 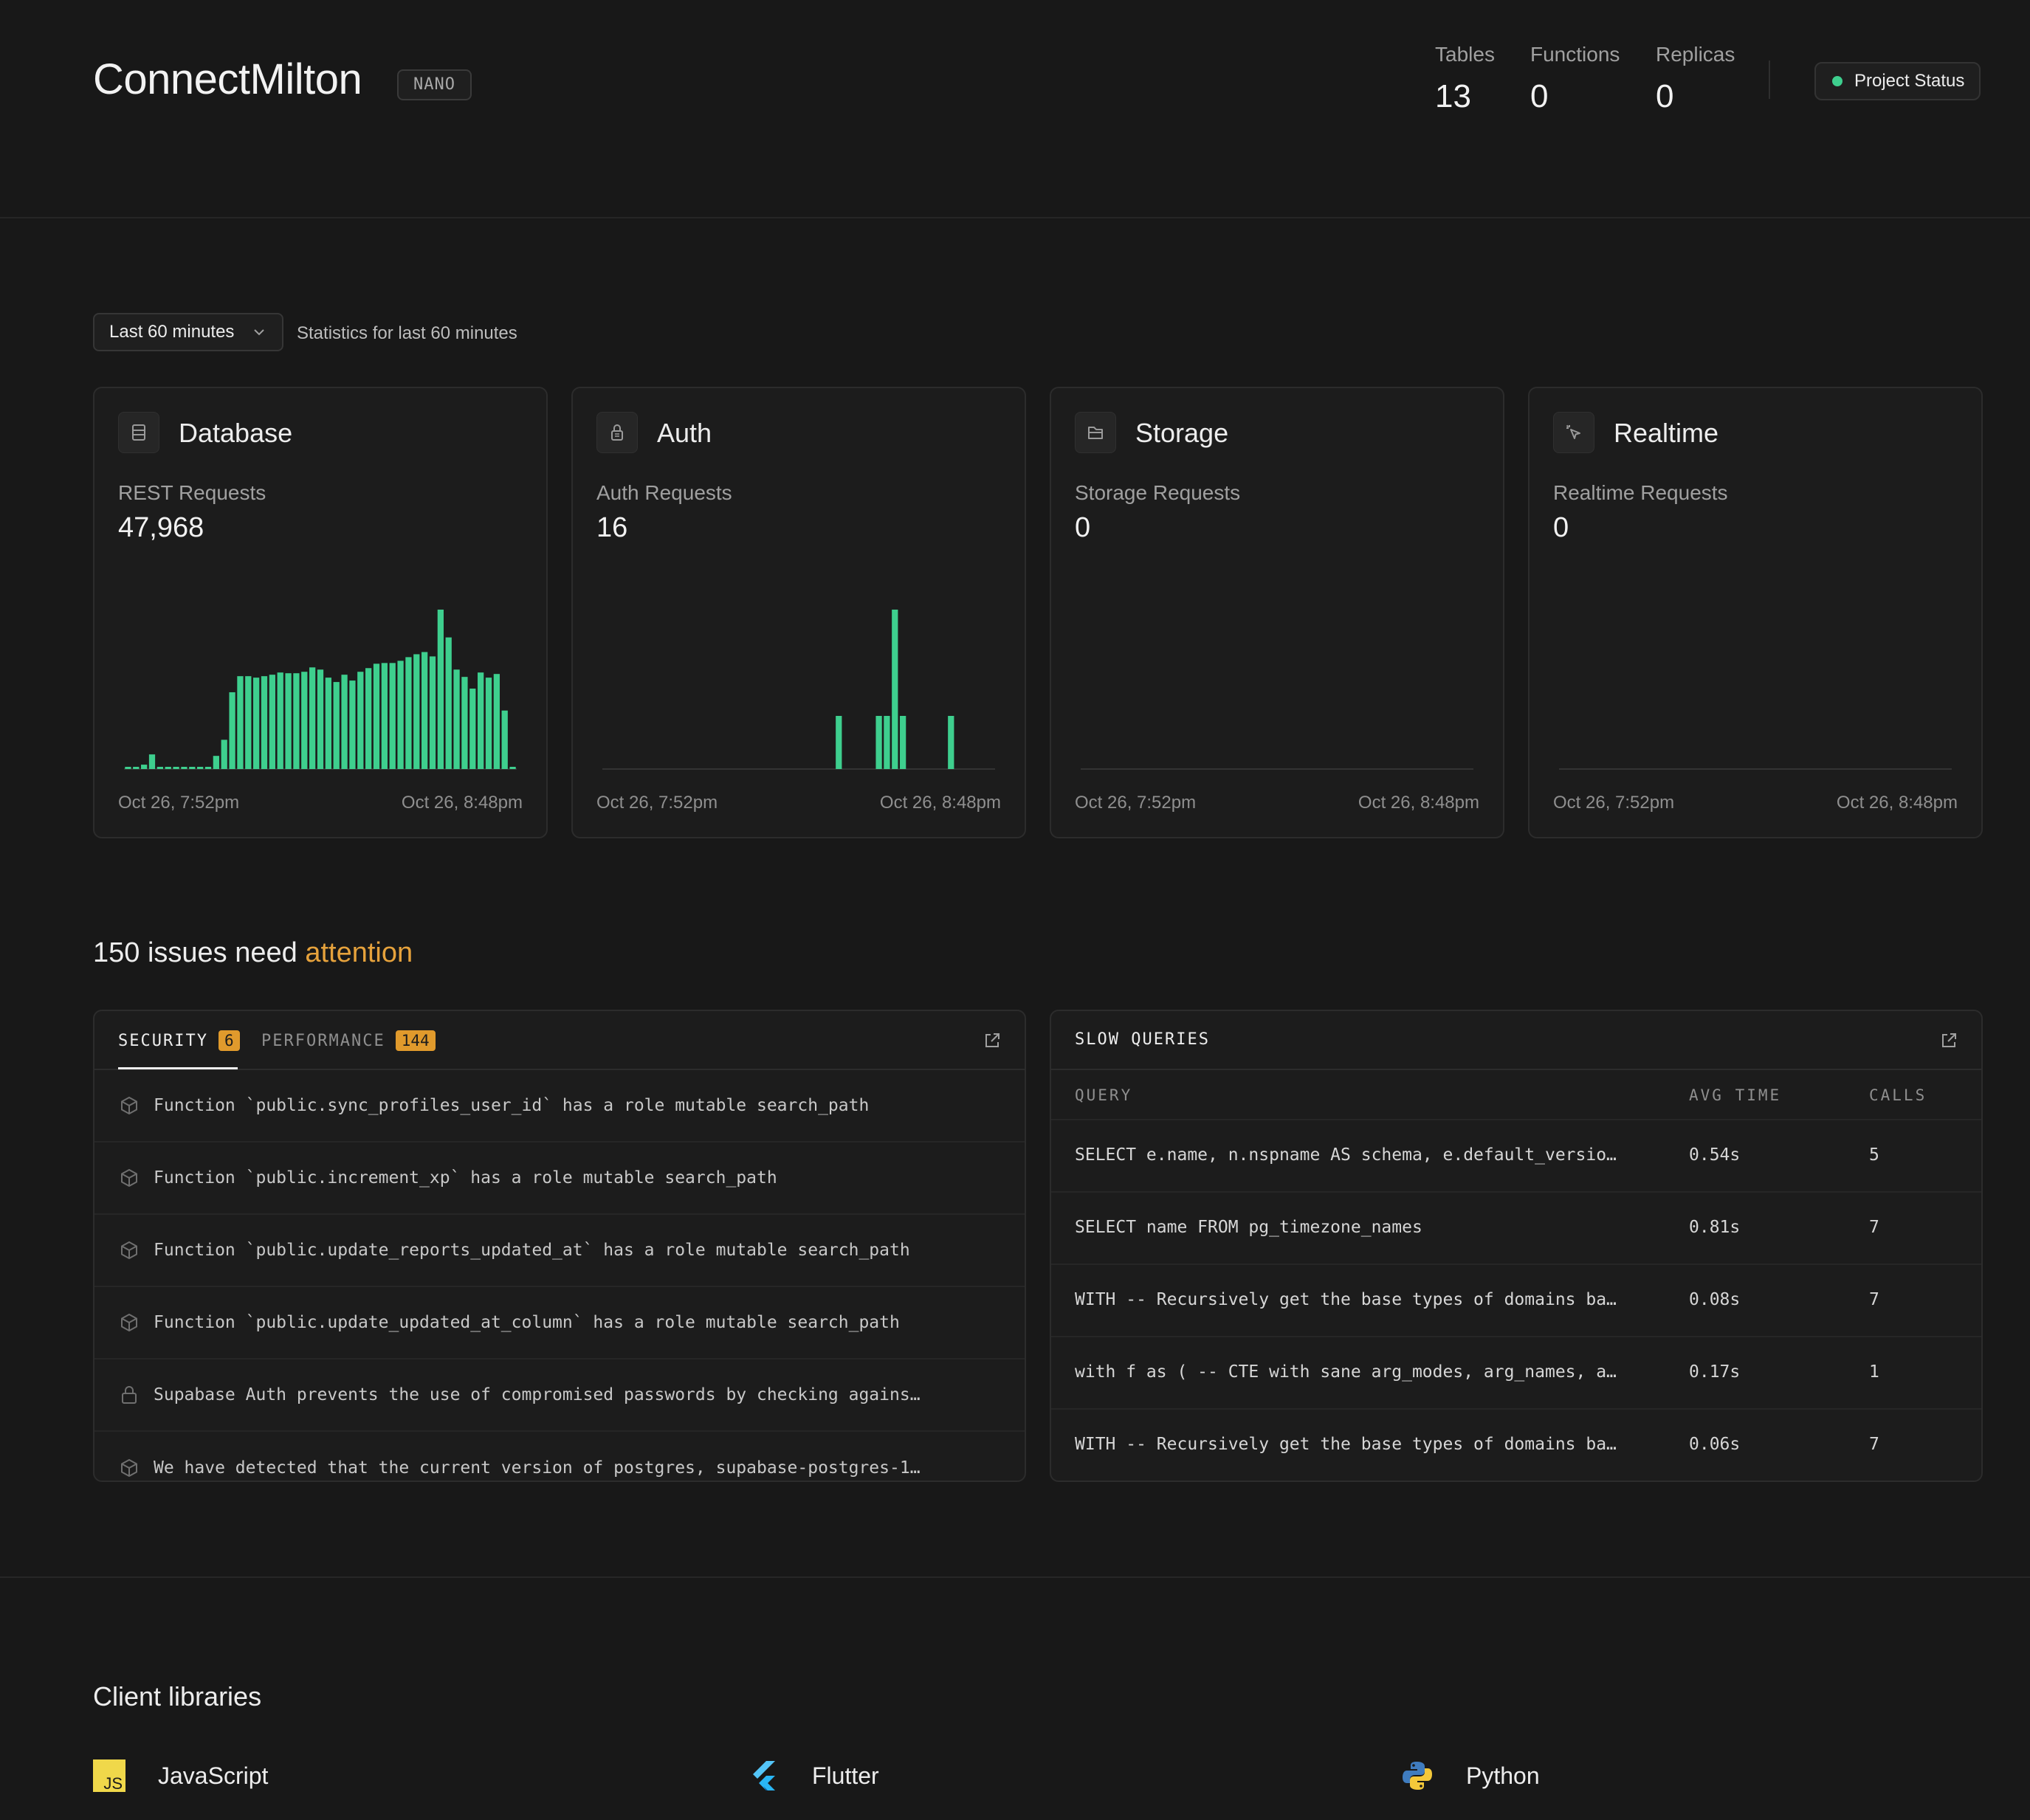 I want to click on issues-heading: 150 issues need attention, so click(x=253, y=953).